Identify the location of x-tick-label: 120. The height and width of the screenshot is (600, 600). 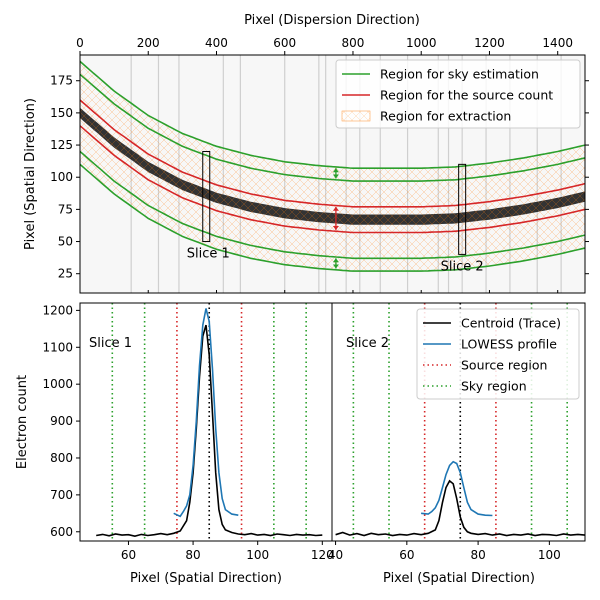
(322, 555).